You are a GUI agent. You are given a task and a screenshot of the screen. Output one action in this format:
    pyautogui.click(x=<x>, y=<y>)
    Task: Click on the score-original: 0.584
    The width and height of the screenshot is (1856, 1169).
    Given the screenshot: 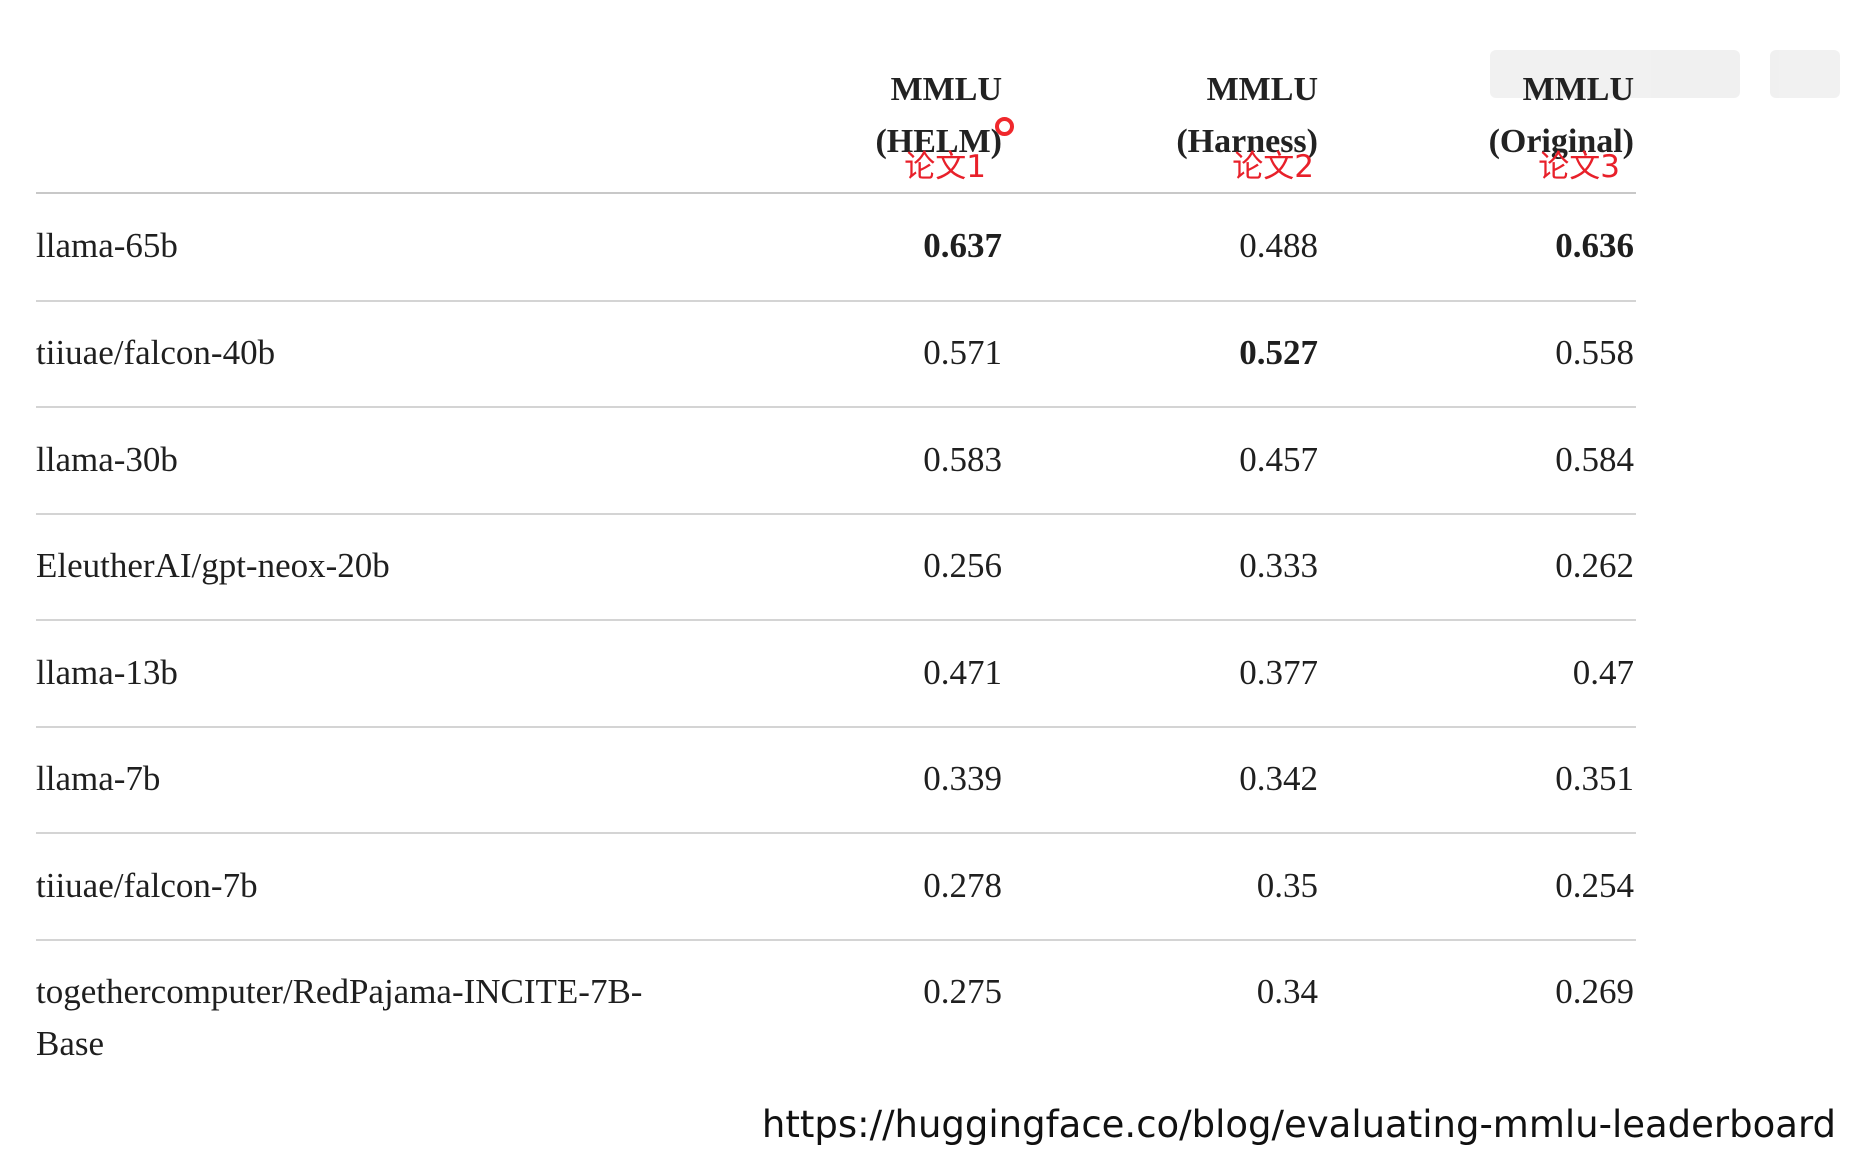 What is the action you would take?
    pyautogui.click(x=1594, y=459)
    